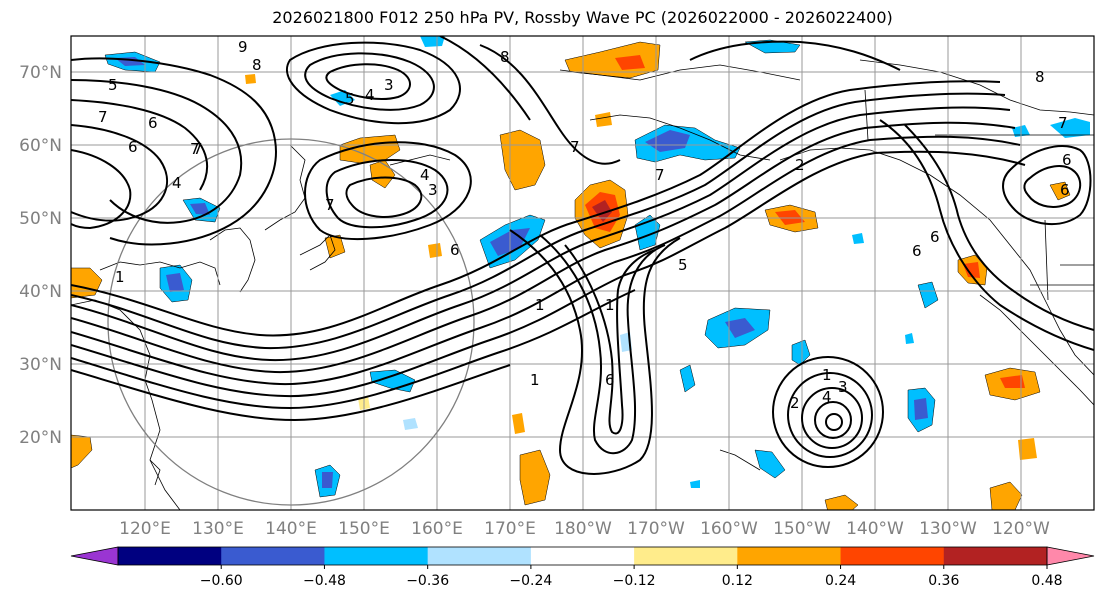 The width and height of the screenshot is (1105, 604). I want to click on lon-label: 130°E, so click(218, 529).